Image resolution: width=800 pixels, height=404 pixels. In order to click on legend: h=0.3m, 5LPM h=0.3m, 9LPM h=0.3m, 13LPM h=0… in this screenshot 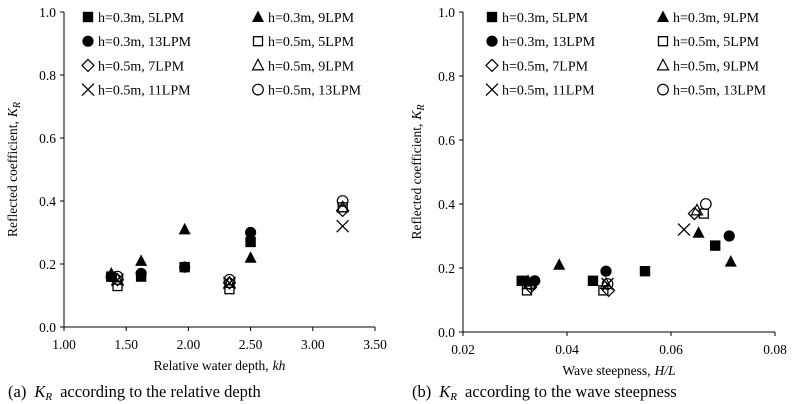, I will do `click(626, 54)`.